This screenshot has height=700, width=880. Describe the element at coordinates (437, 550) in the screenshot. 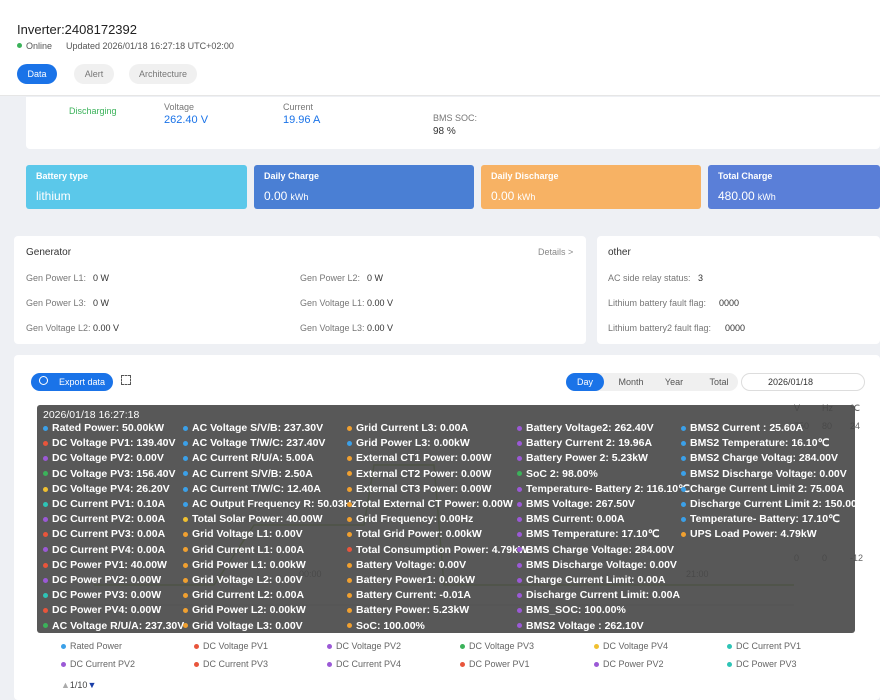

I see `tooltip-item: Total Consumption Power: 4.79kW` at that location.